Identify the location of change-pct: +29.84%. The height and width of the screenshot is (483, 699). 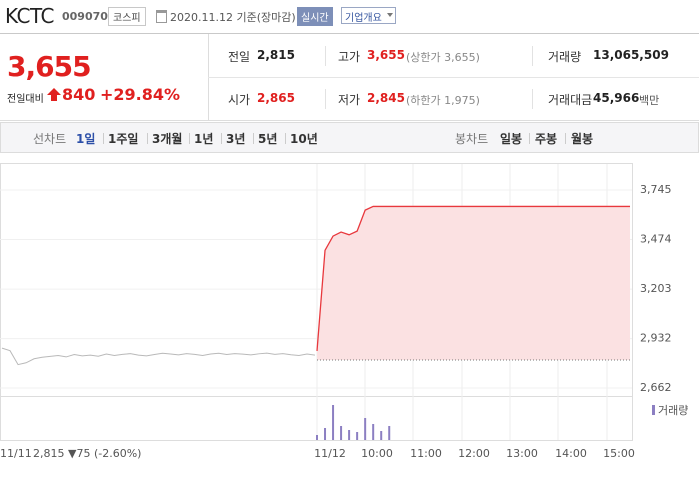
(140, 94).